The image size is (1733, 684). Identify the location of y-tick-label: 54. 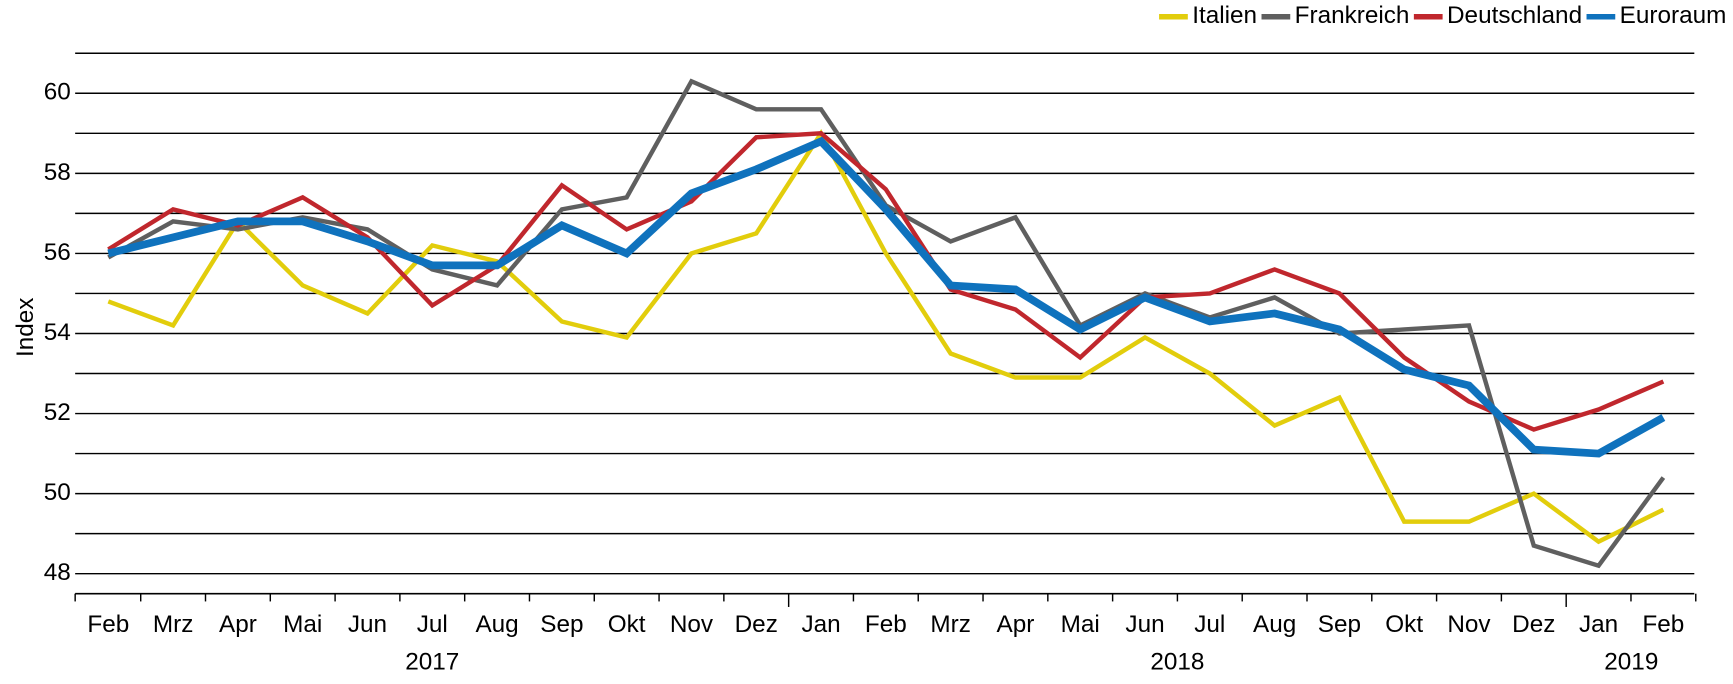
(57, 332).